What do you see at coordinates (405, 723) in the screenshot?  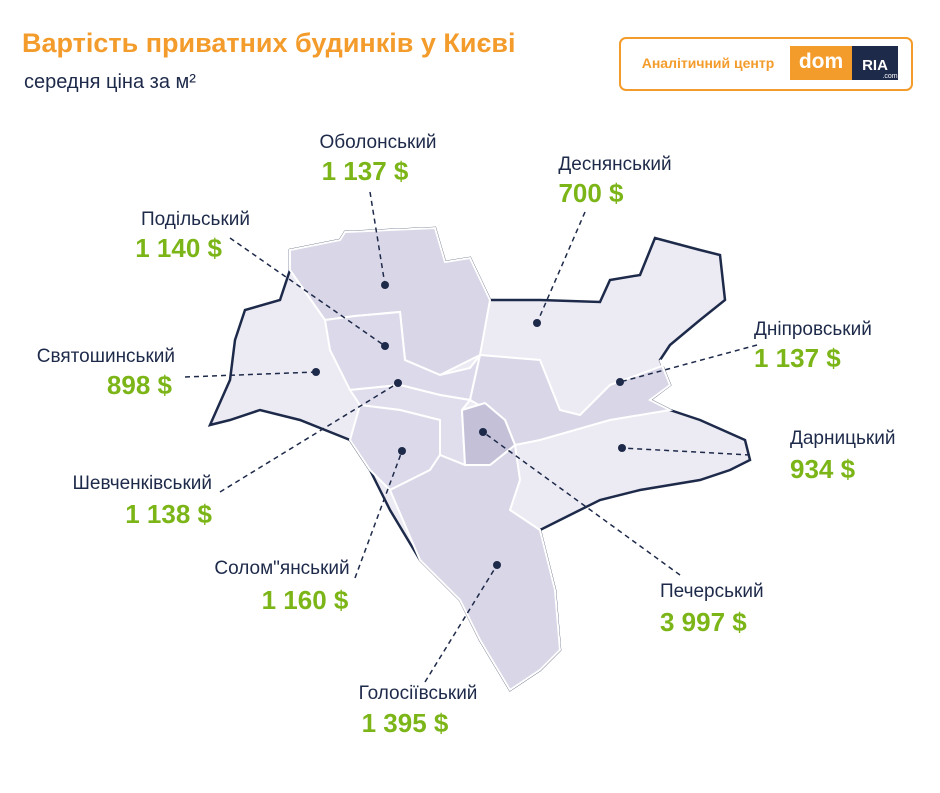 I see `district-price: 1 395 $` at bounding box center [405, 723].